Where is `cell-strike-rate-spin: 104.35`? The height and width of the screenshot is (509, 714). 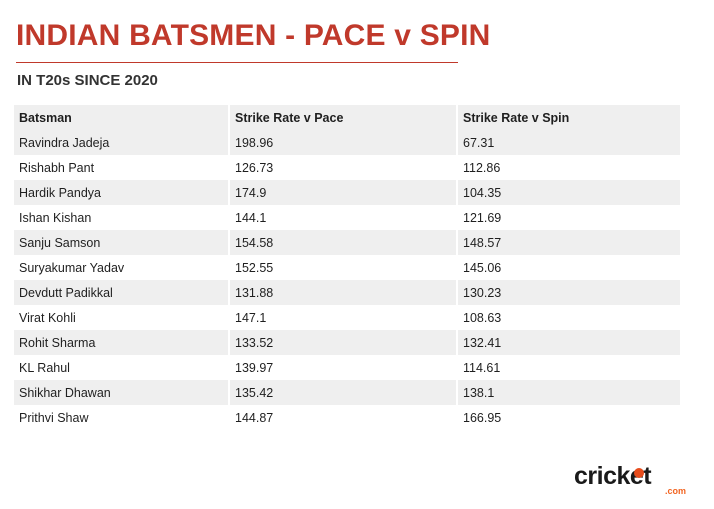 cell-strike-rate-spin: 104.35 is located at coordinates (568, 192).